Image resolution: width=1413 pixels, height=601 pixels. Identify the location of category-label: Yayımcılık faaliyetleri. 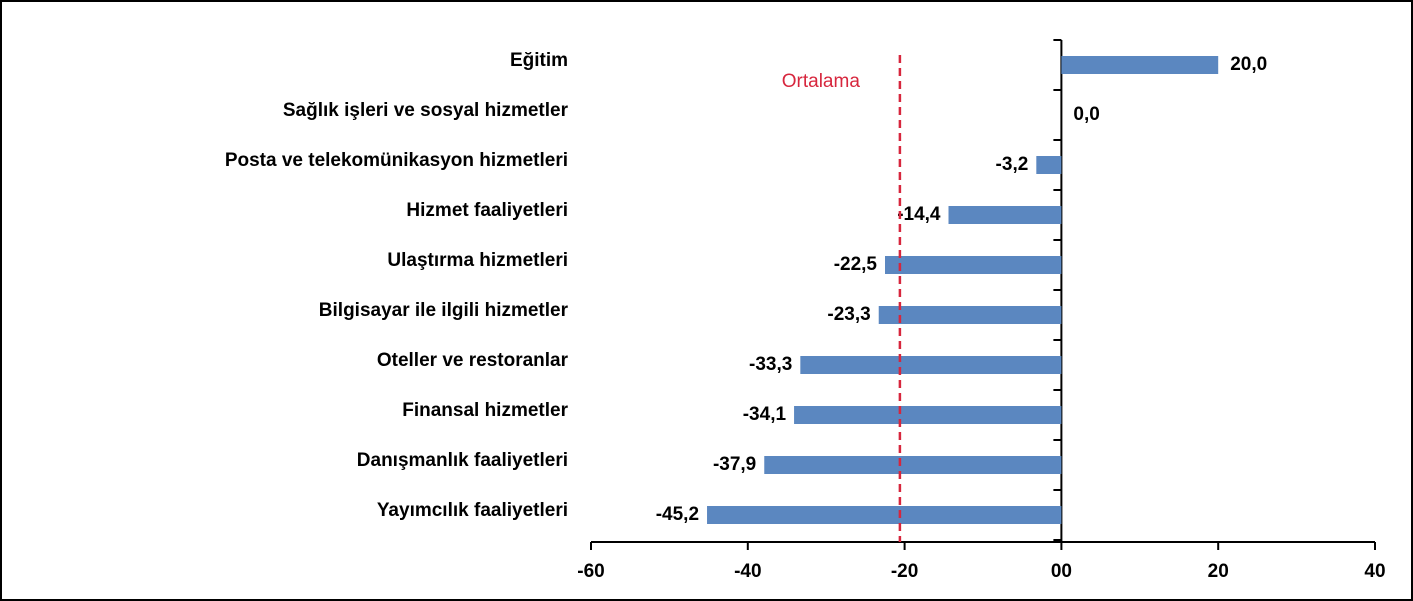
(472, 510).